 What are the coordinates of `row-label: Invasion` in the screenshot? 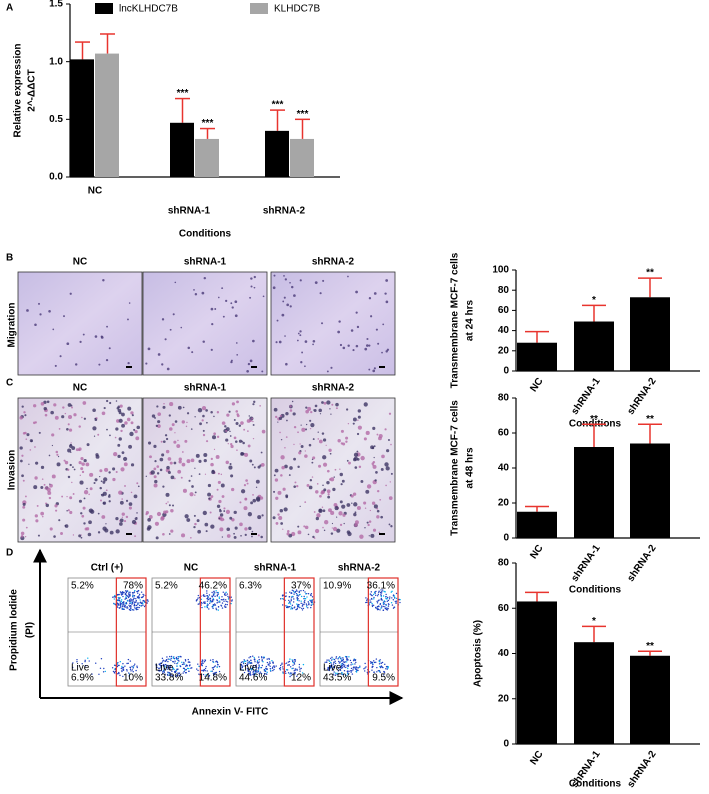 It's located at (12, 470).